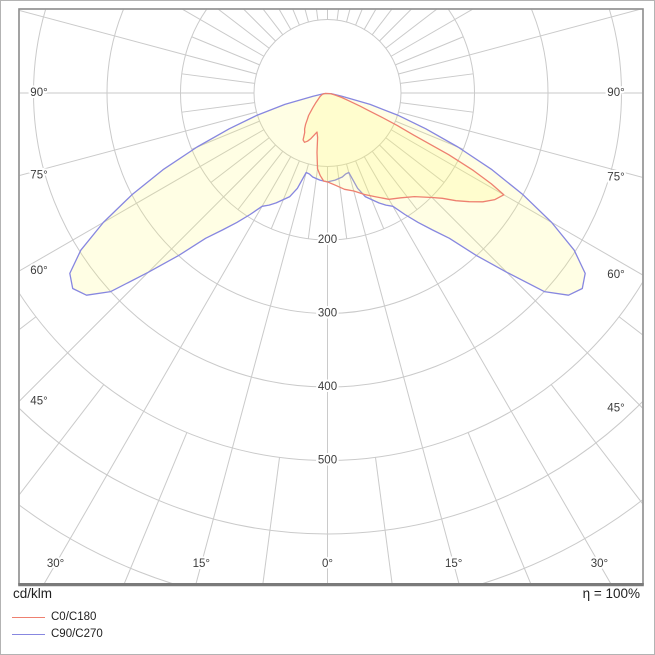  I want to click on units-label: cd/klm, so click(33, 593).